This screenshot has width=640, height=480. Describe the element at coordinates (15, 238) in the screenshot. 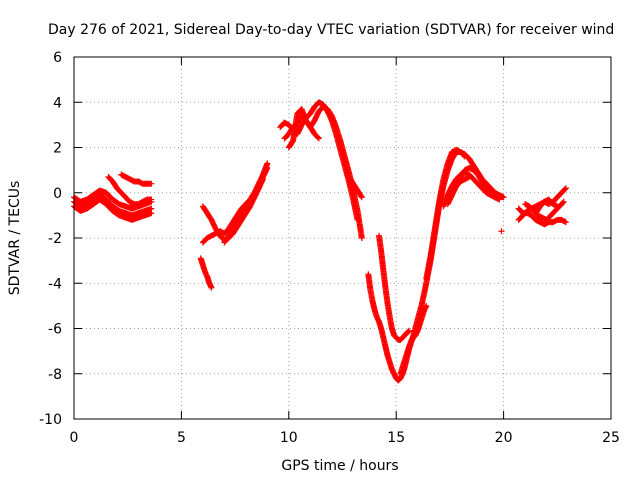

I see `y-axis-label: SDTVAR / TECUs` at that location.